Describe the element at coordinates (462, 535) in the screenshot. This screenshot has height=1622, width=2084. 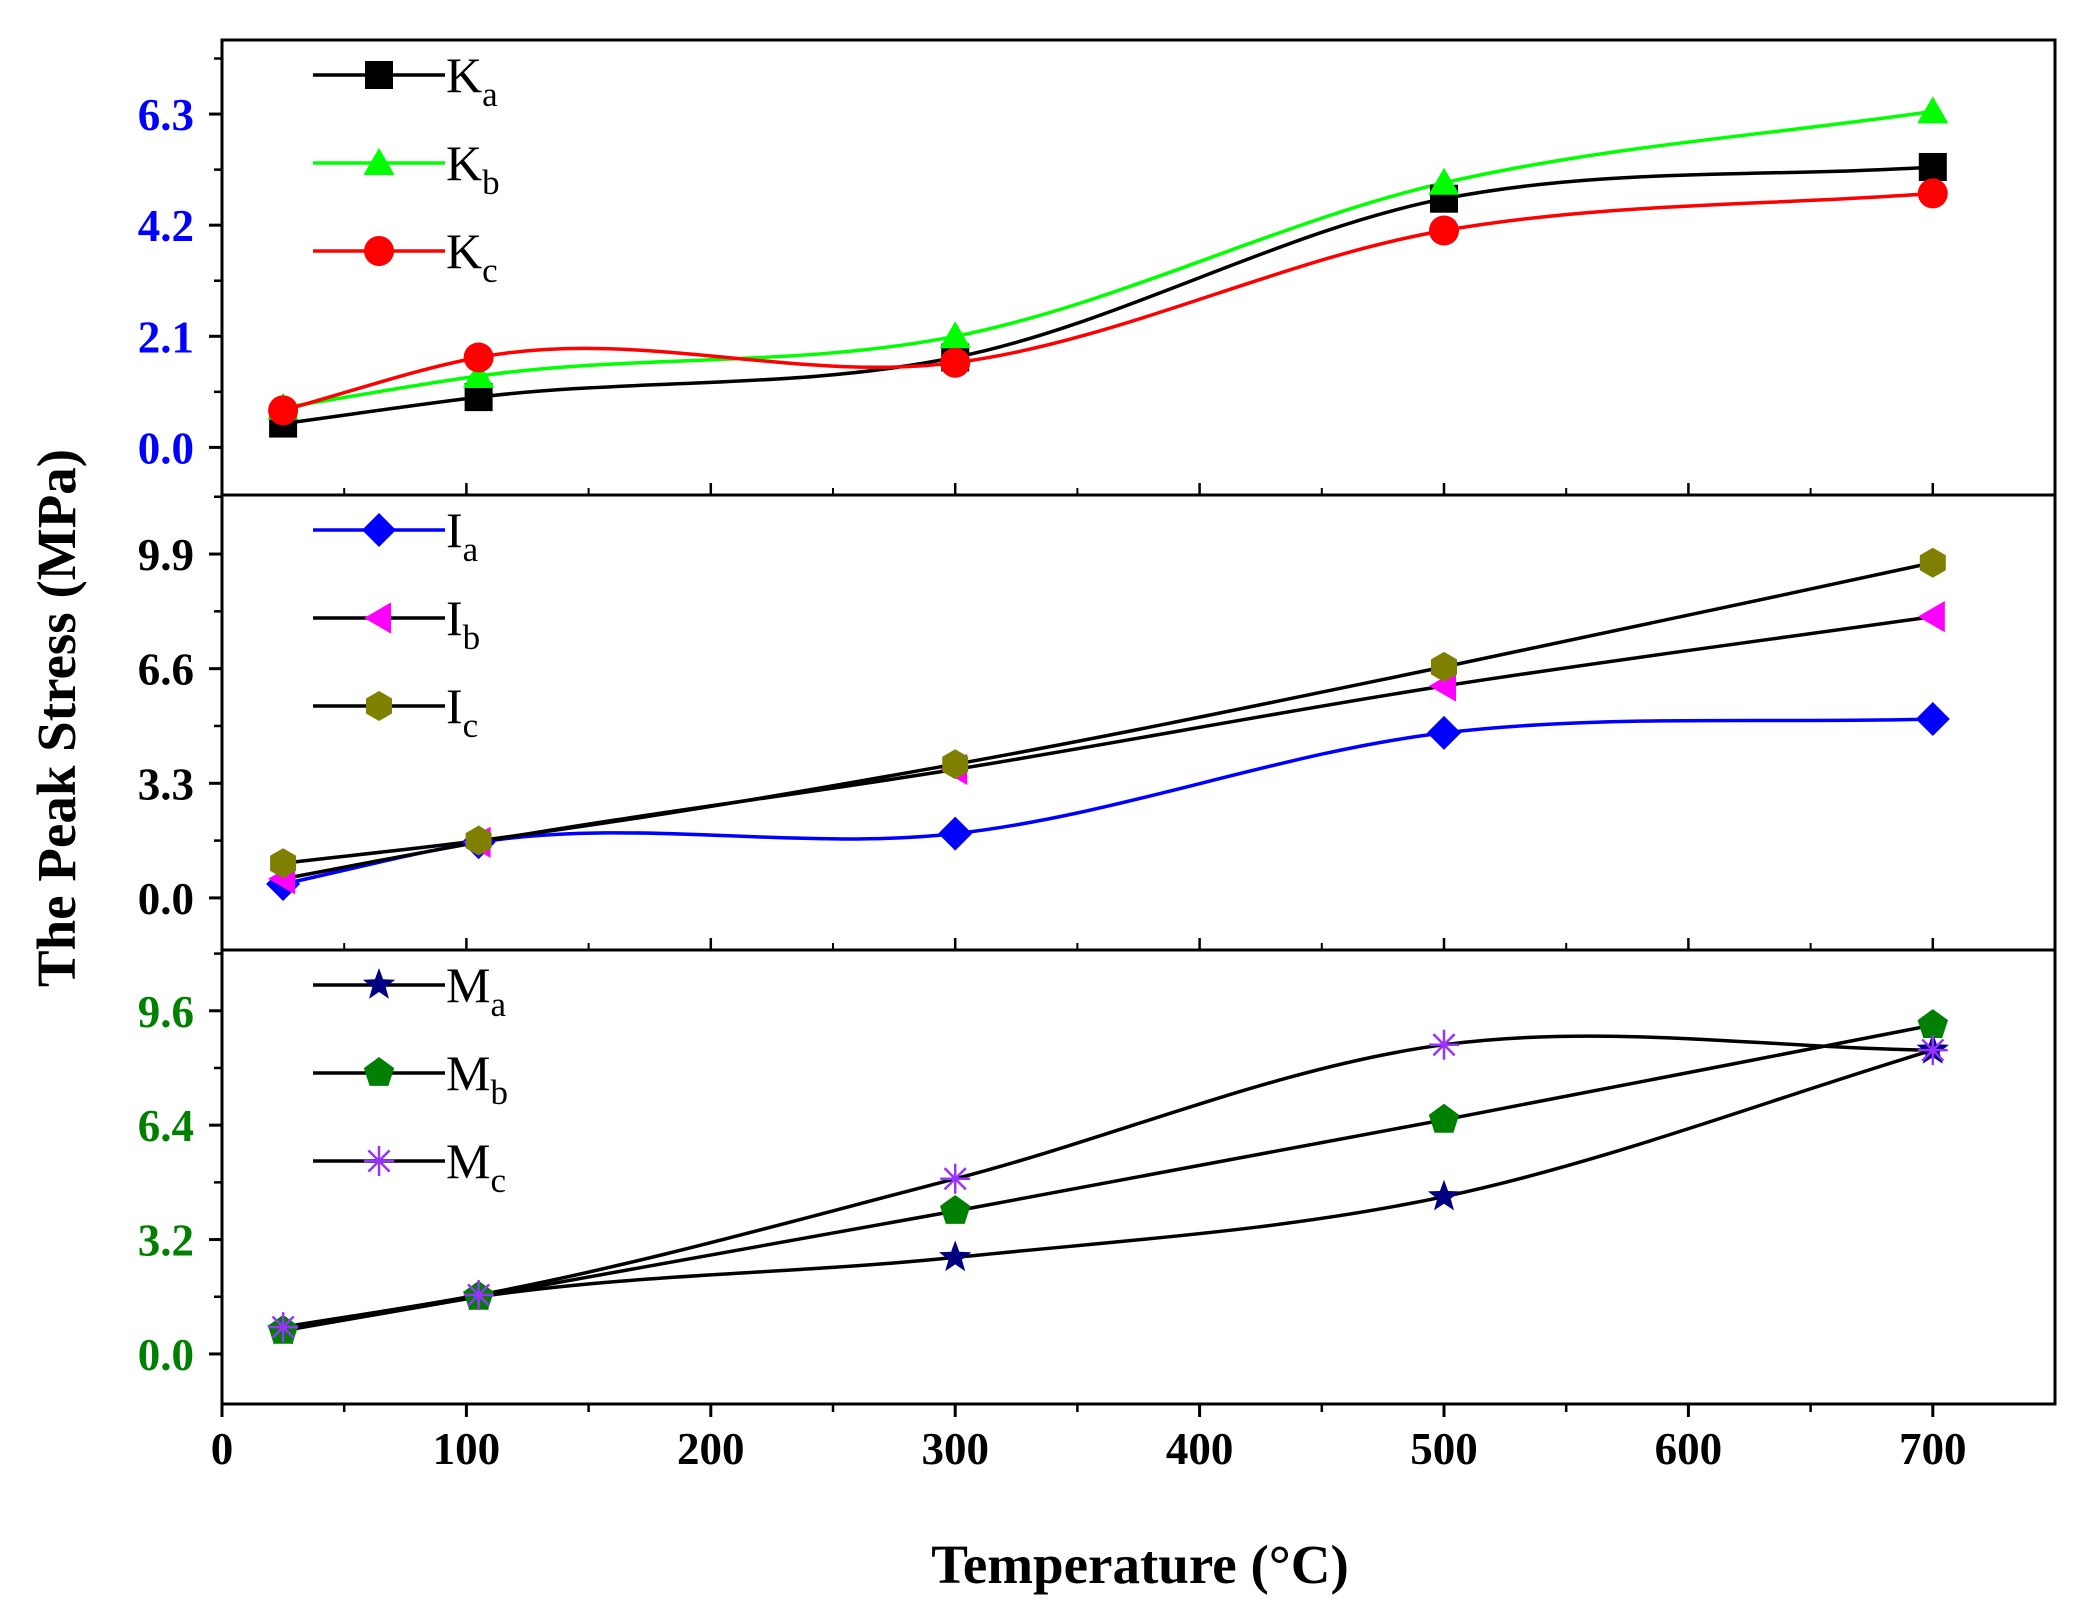
I see `legend-label-ia: Ia` at that location.